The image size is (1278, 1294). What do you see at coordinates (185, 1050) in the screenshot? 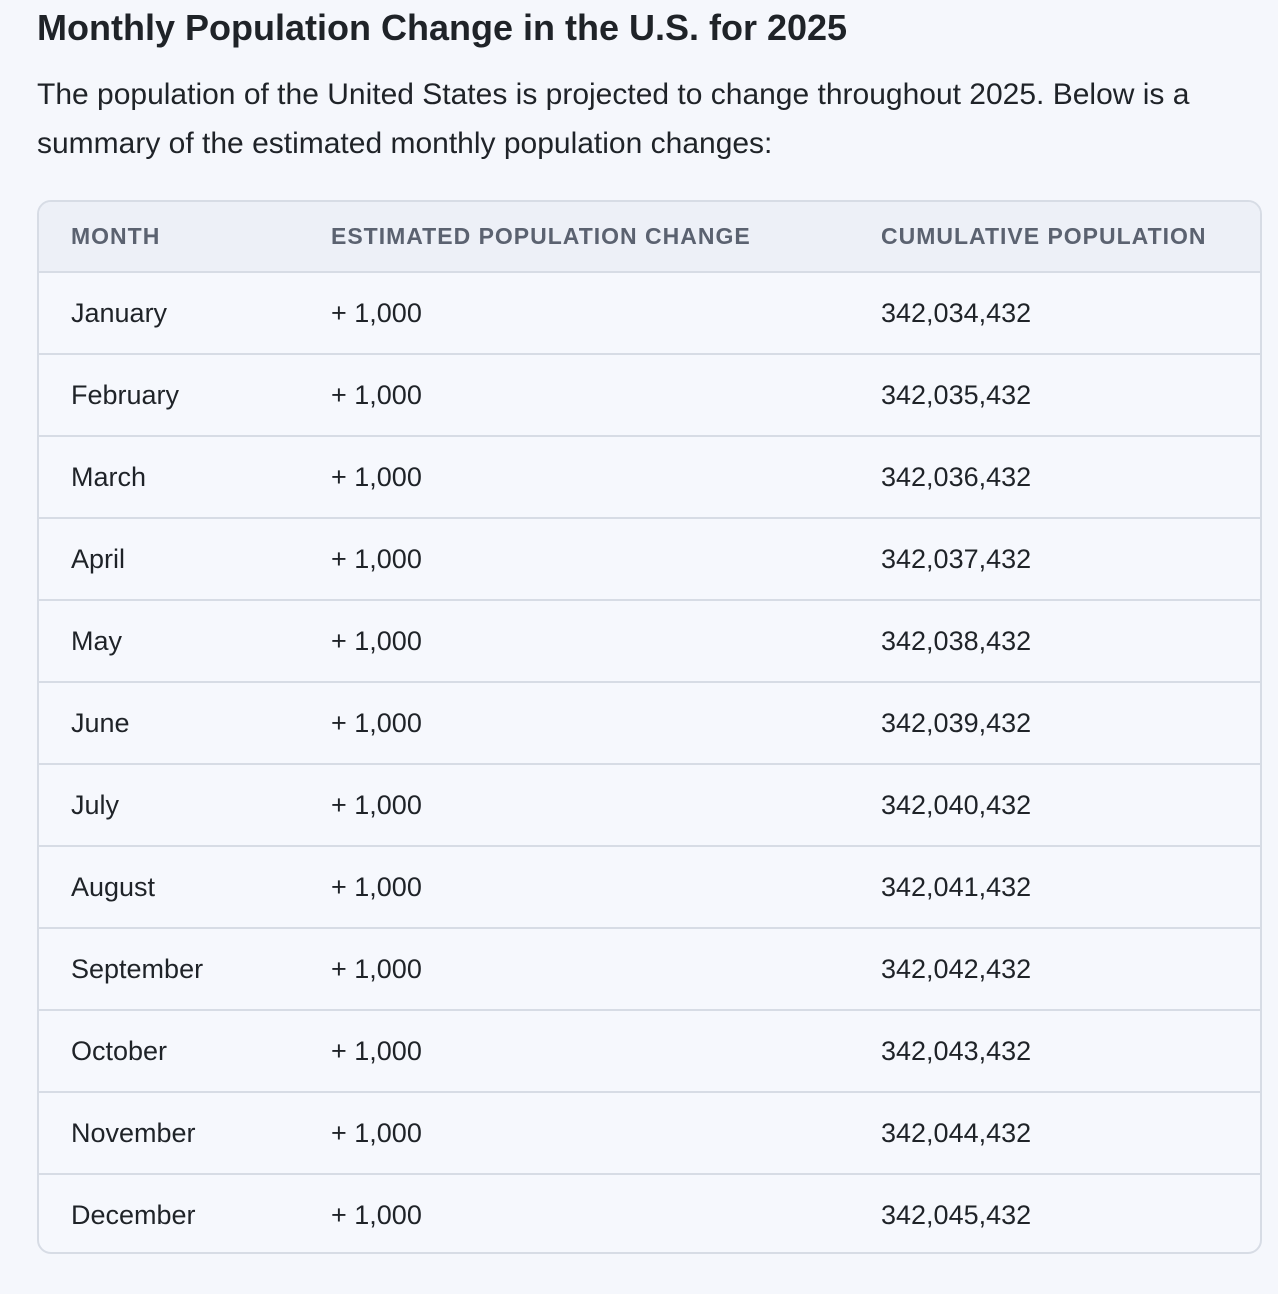
I see `cell-month: October` at bounding box center [185, 1050].